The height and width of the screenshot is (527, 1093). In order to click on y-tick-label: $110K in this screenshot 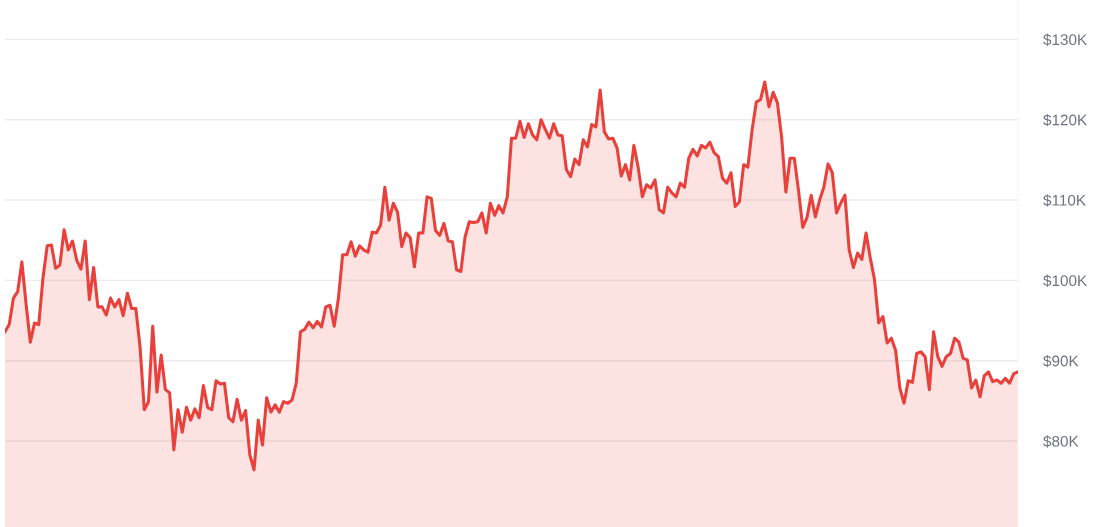, I will do `click(1064, 200)`.